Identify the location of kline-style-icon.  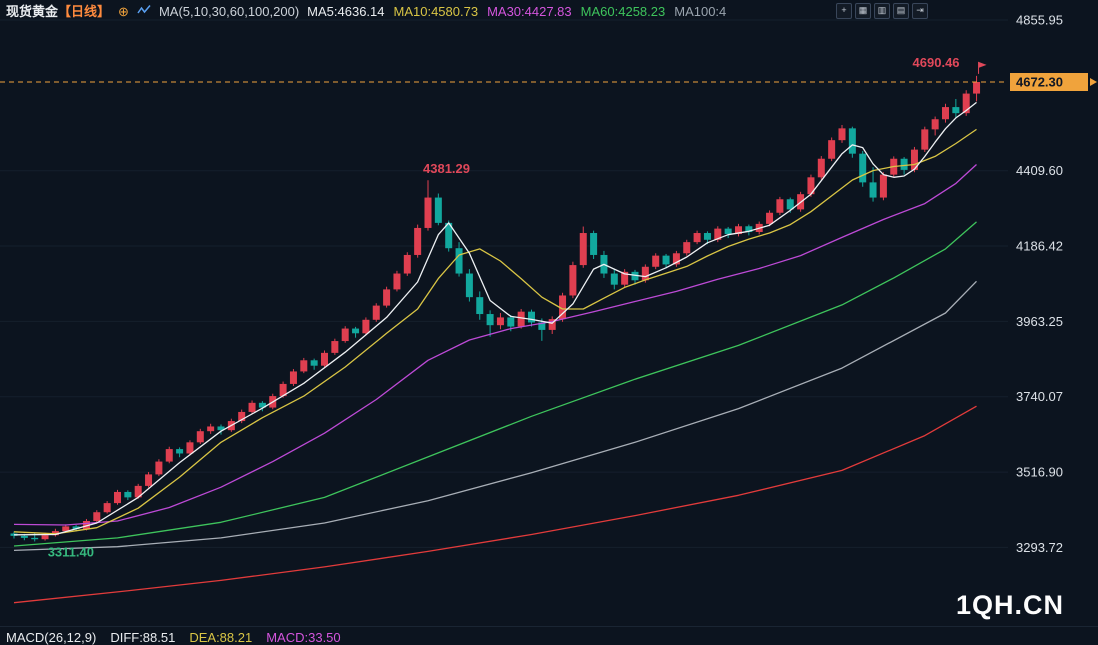
(144, 11).